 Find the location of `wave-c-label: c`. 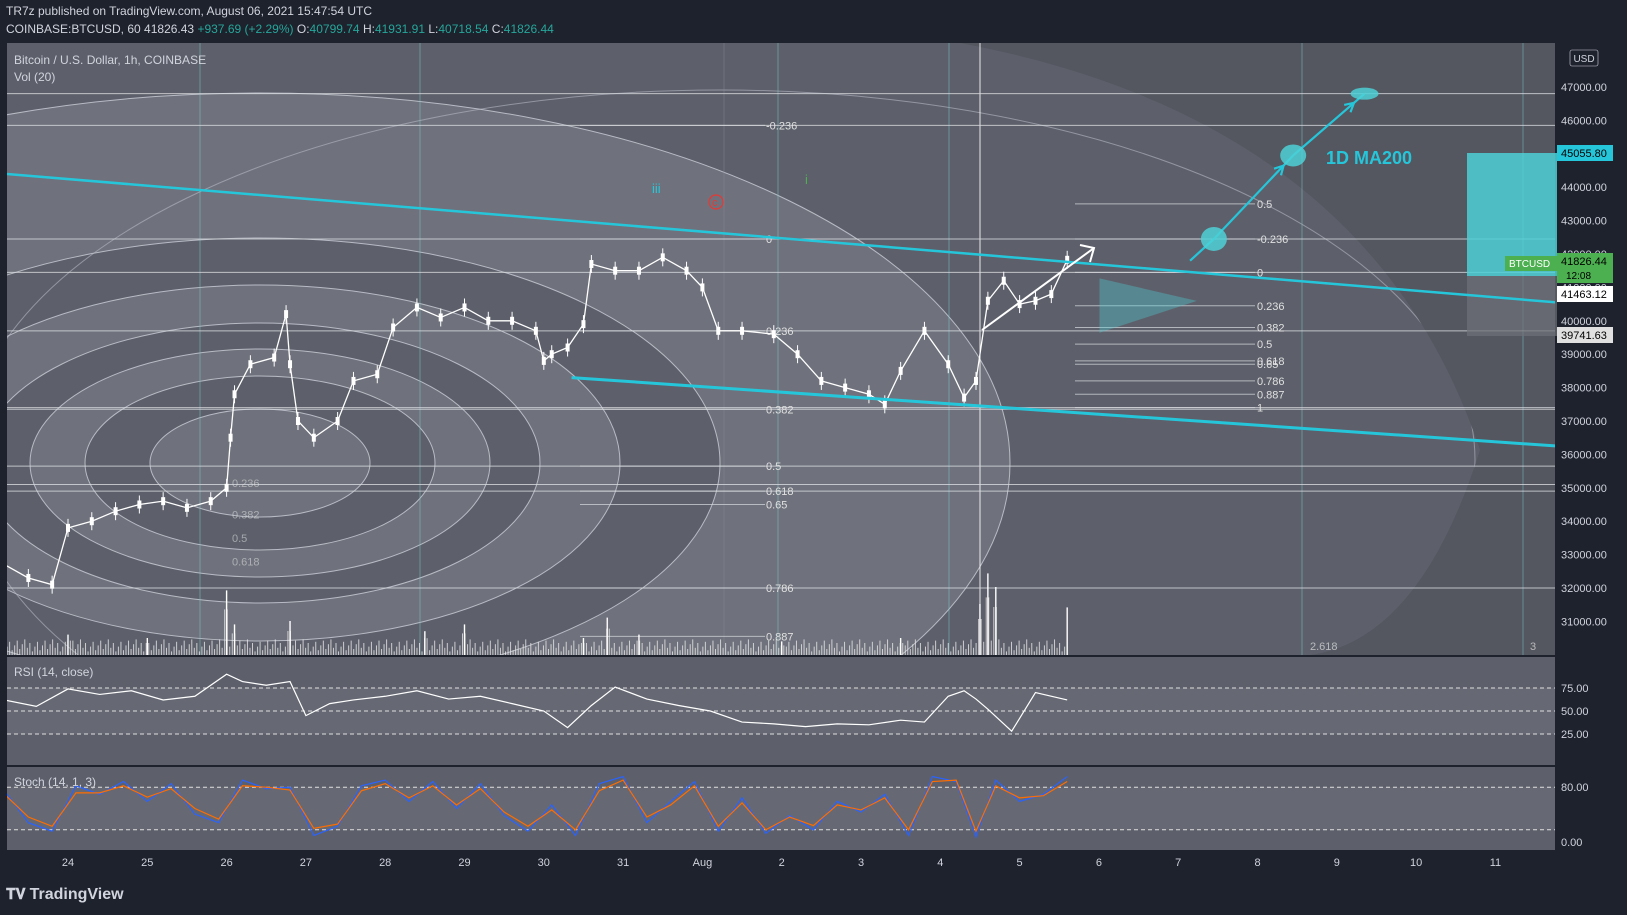

wave-c-label: c is located at coordinates (715, 203).